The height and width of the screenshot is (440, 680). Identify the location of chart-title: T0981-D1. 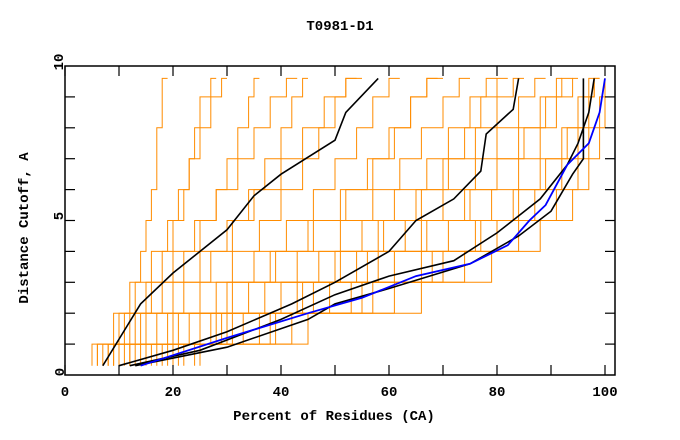
(339, 27).